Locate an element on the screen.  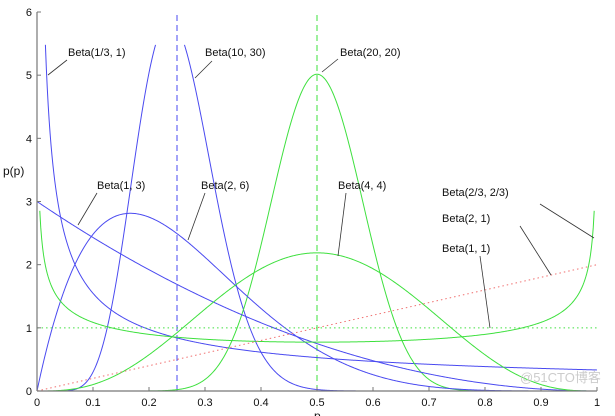
y-tick-label: 3 is located at coordinates (29, 203).